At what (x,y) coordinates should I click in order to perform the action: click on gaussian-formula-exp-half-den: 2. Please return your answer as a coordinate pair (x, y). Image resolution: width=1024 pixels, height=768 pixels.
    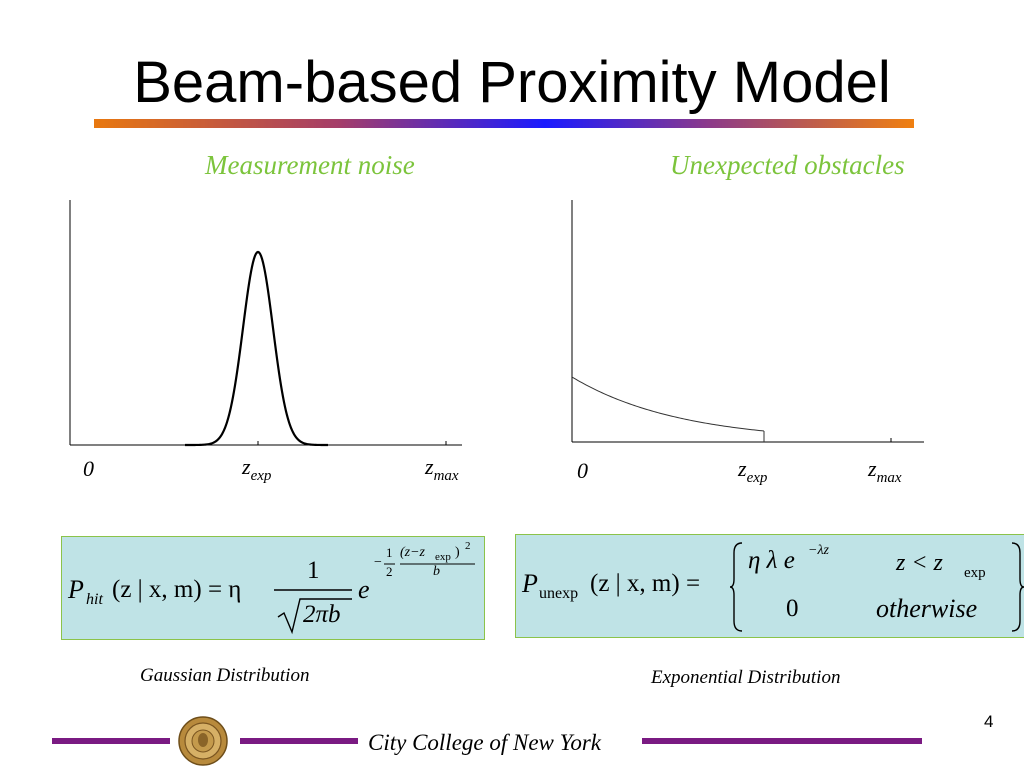
    Looking at the image, I should click on (389, 571).